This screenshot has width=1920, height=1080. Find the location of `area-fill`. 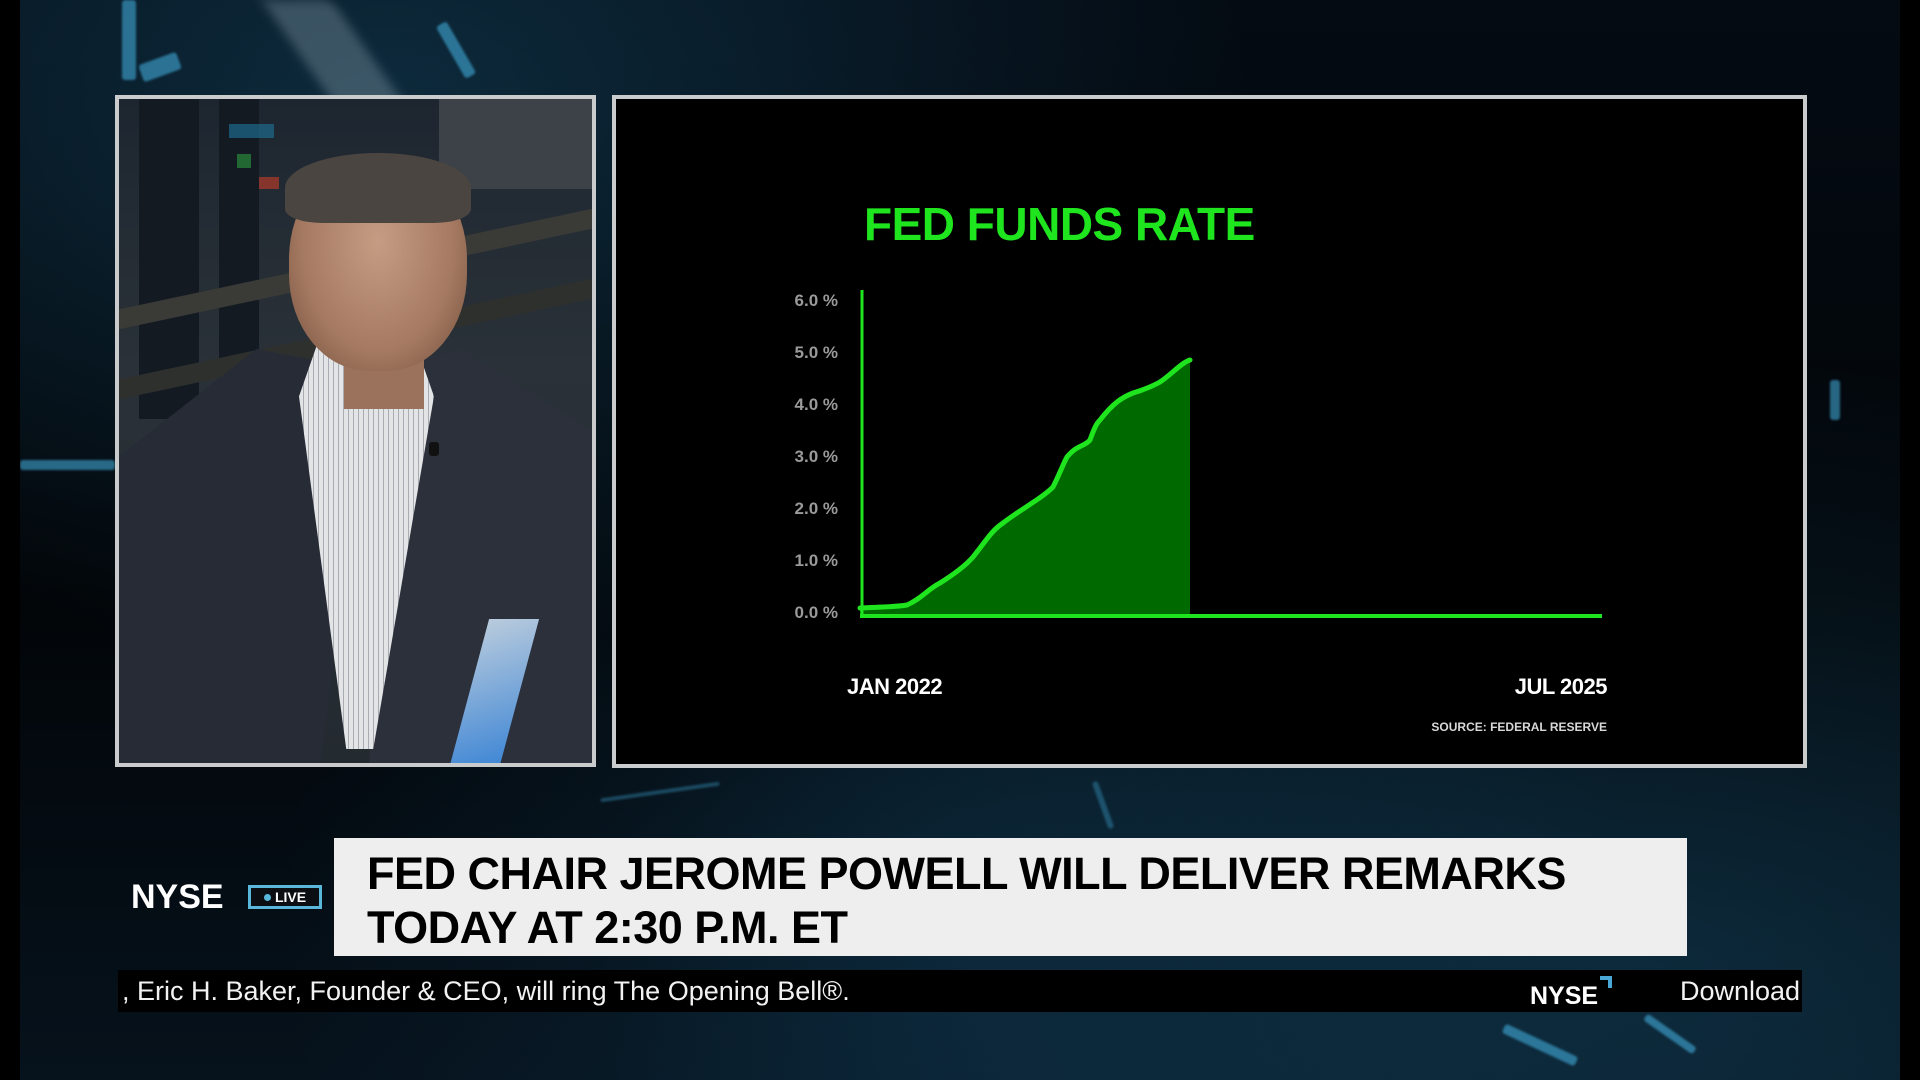

area-fill is located at coordinates (1025, 487).